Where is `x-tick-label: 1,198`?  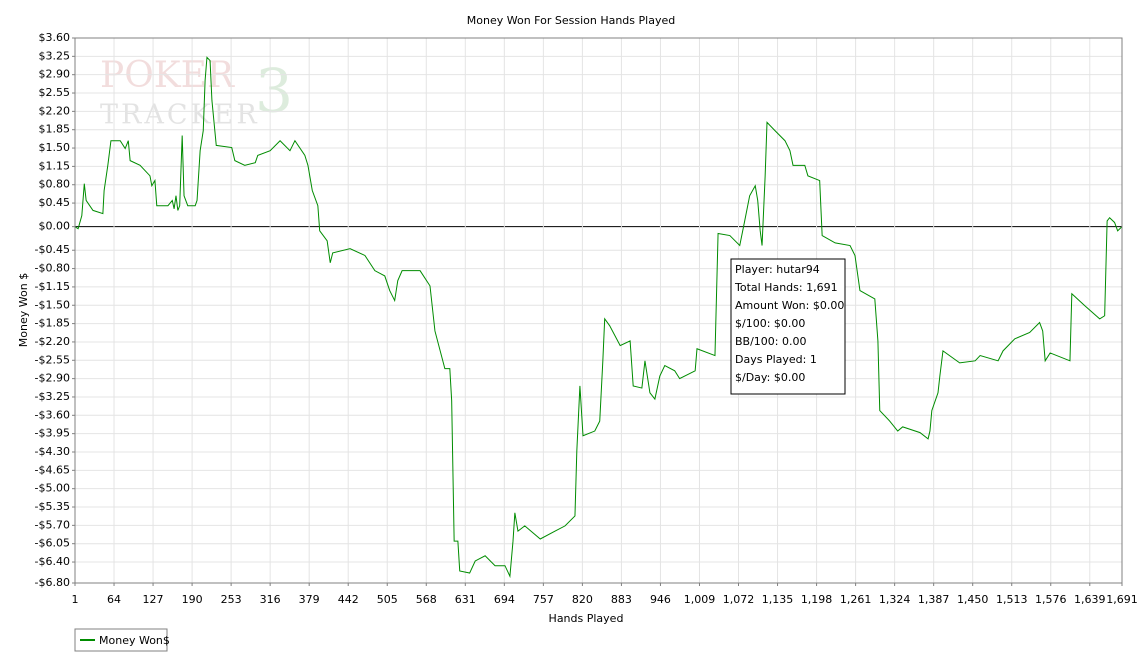 x-tick-label: 1,198 is located at coordinates (817, 599).